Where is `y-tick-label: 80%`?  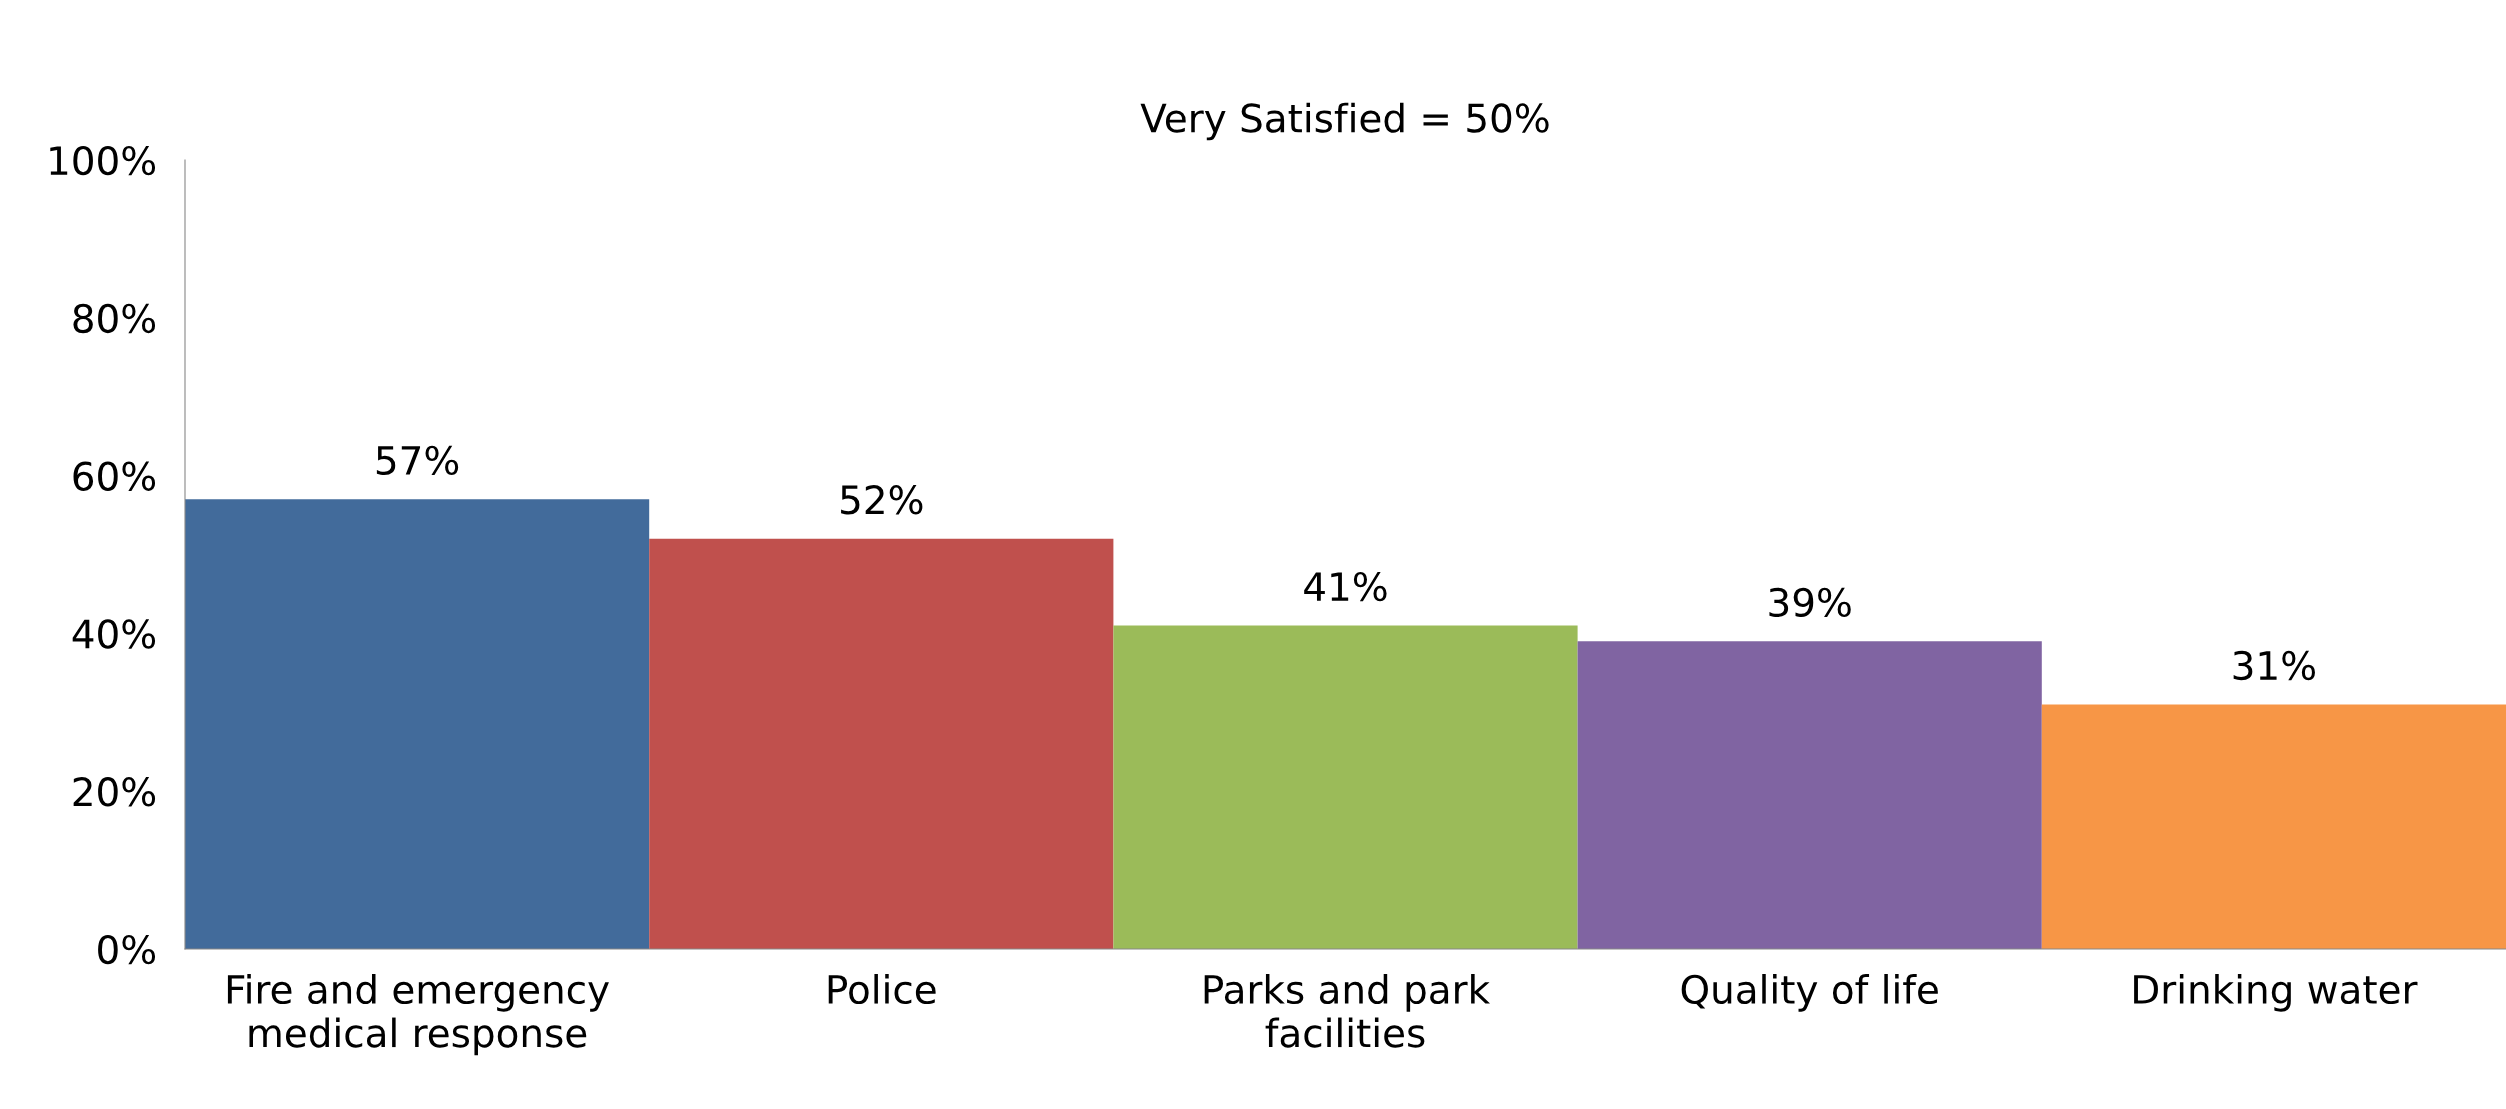
y-tick-label: 80% is located at coordinates (114, 318).